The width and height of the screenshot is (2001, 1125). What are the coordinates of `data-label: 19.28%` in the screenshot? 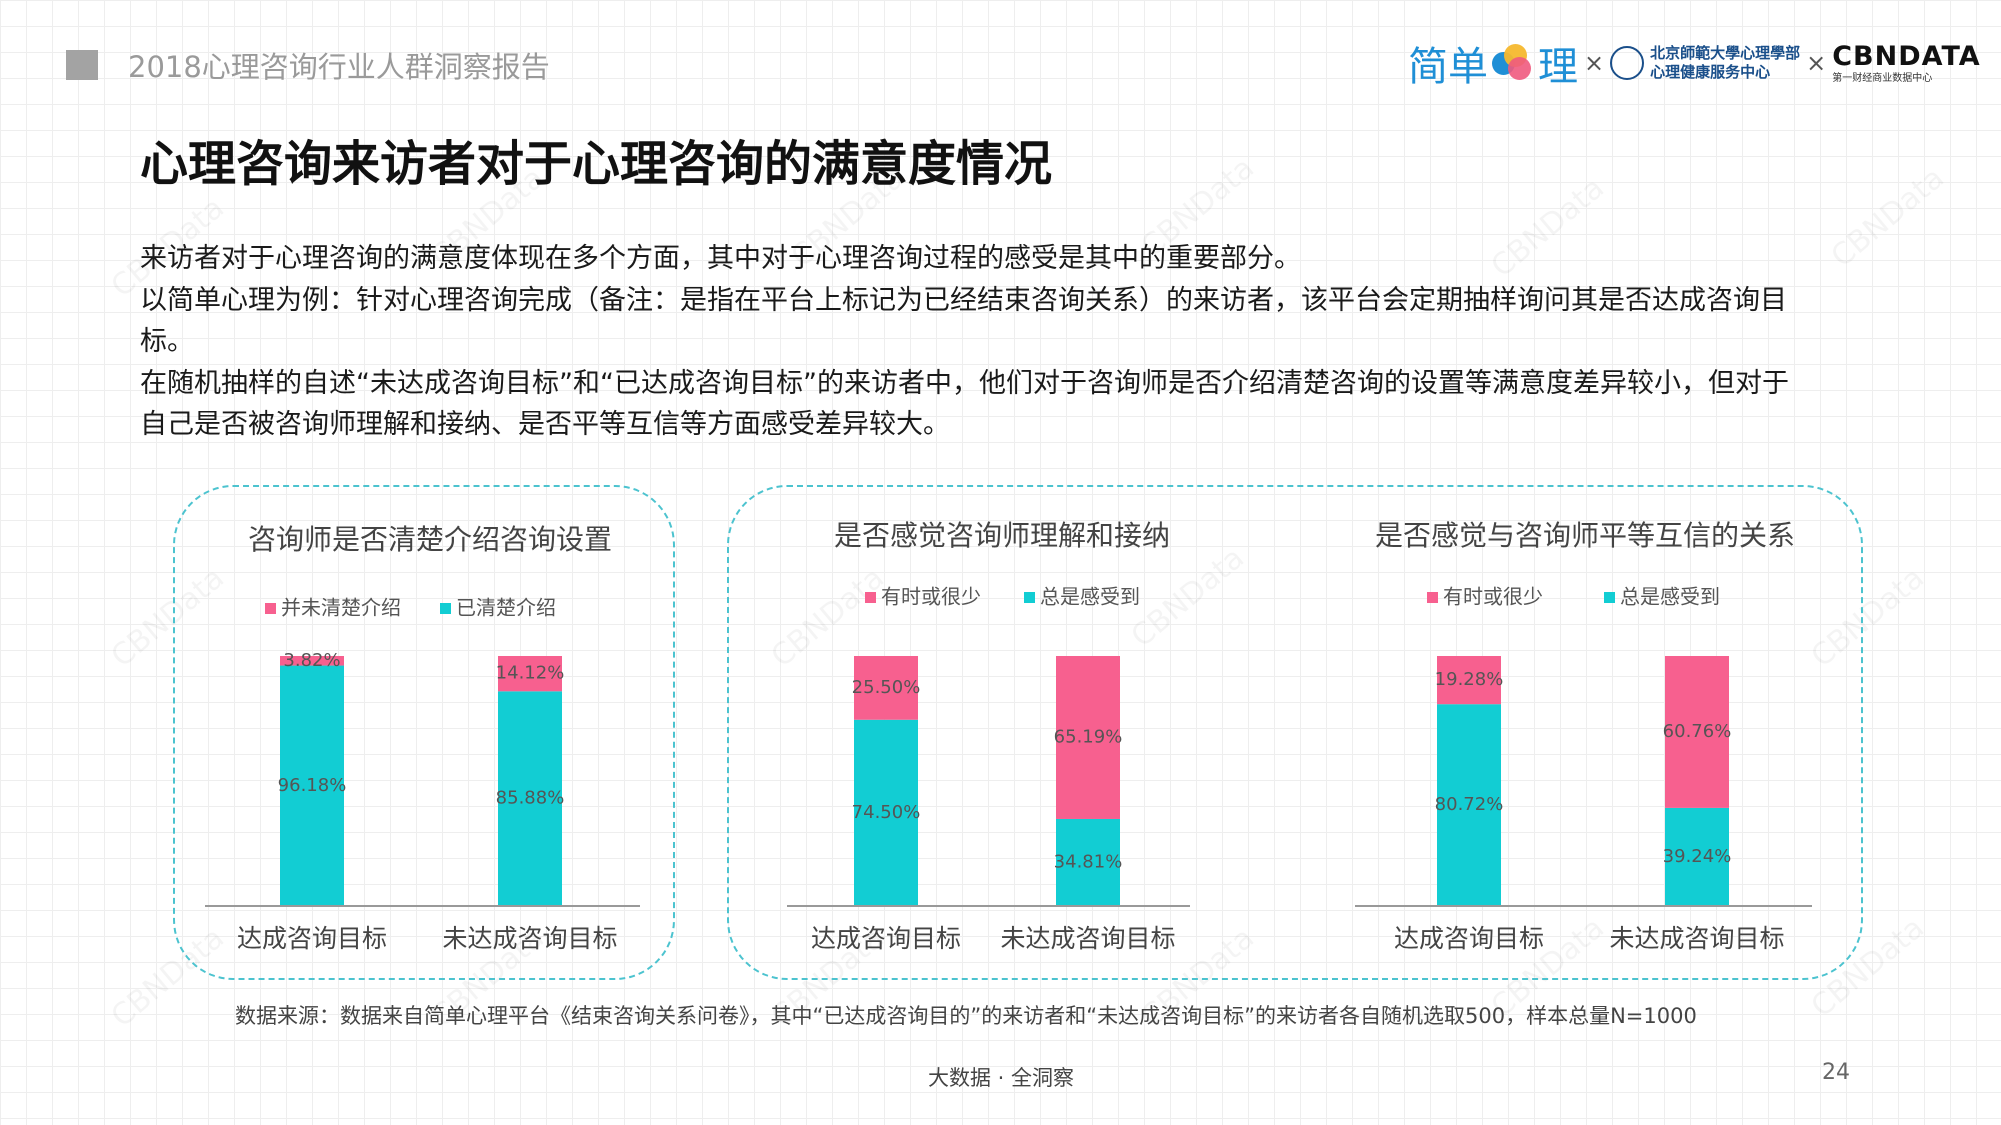 It's located at (1469, 679).